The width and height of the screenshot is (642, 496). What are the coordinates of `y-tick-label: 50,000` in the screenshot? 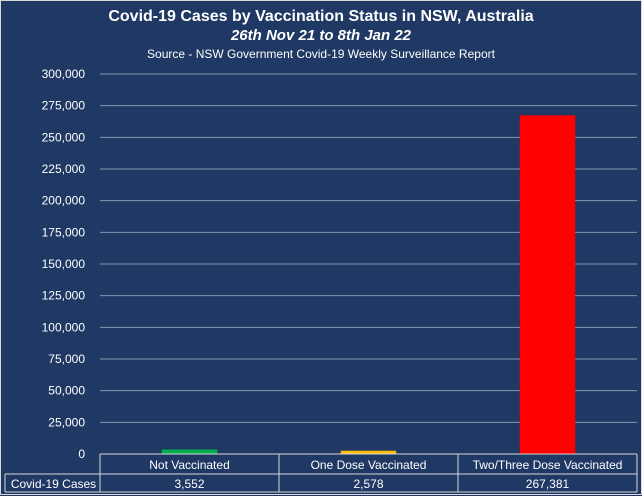 It's located at (66, 391).